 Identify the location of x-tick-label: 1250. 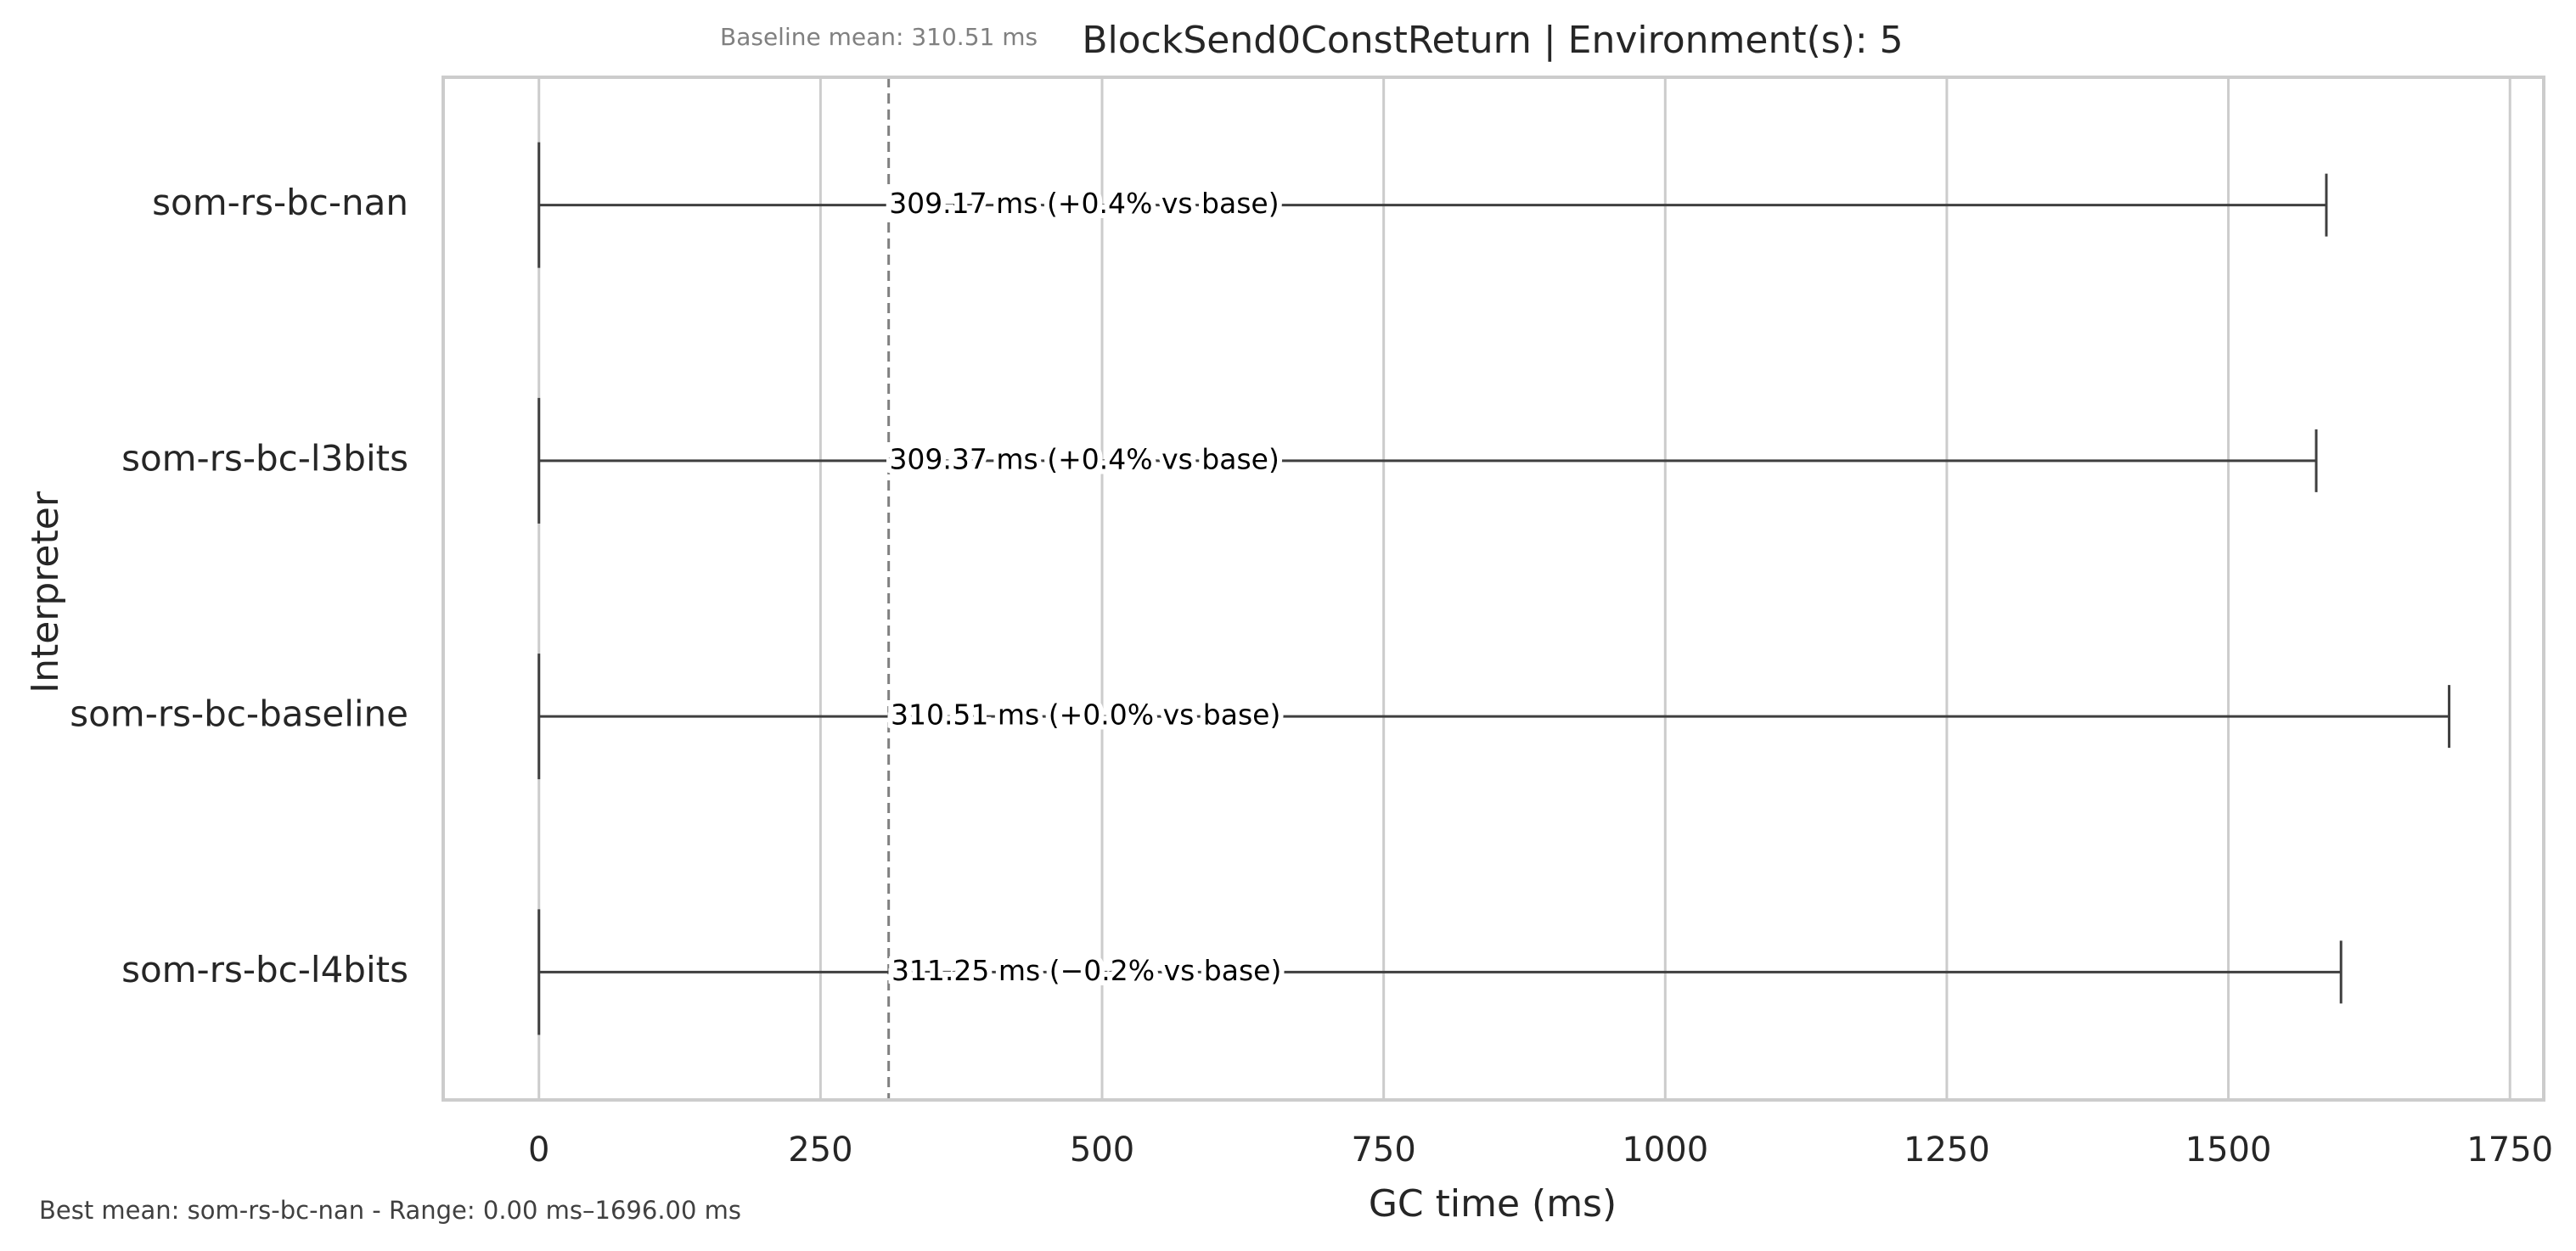
(1947, 1150).